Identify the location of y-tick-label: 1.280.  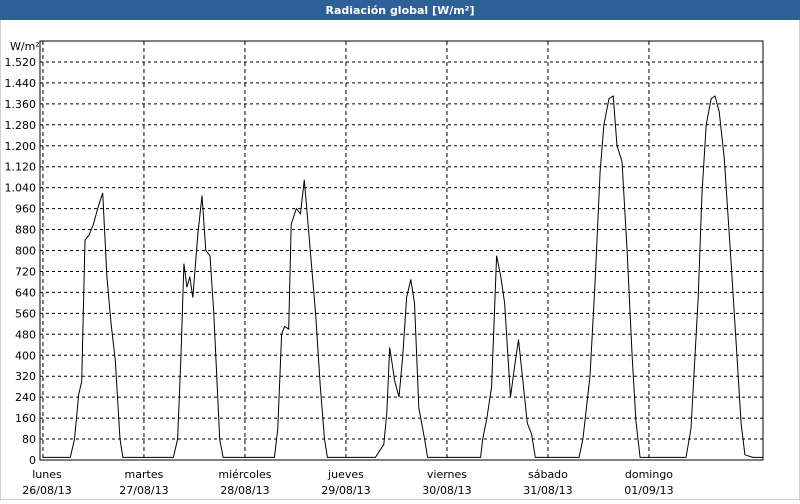
(21, 125).